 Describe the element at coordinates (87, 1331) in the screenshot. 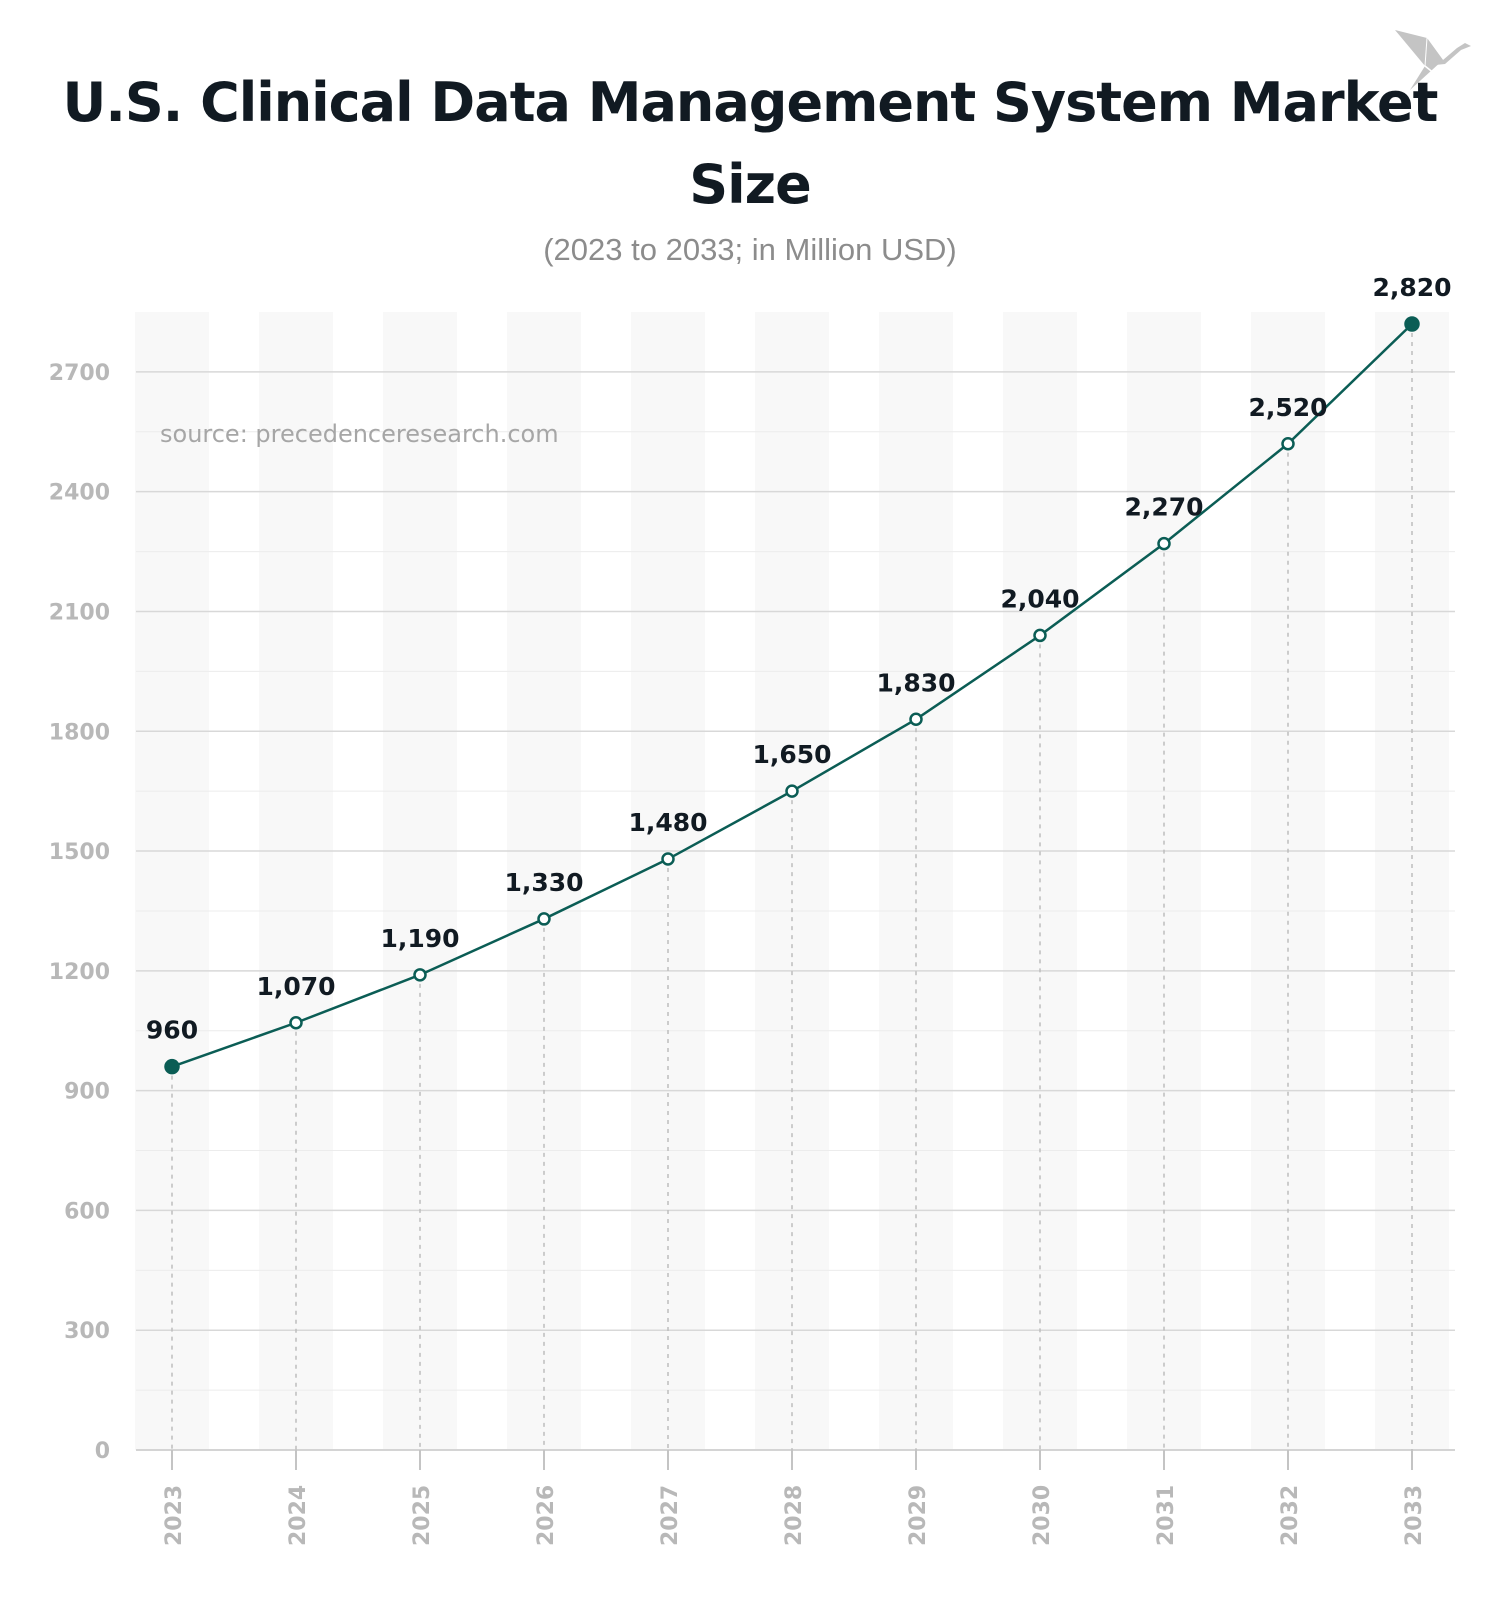

I see `y-tick-label: 300` at that location.